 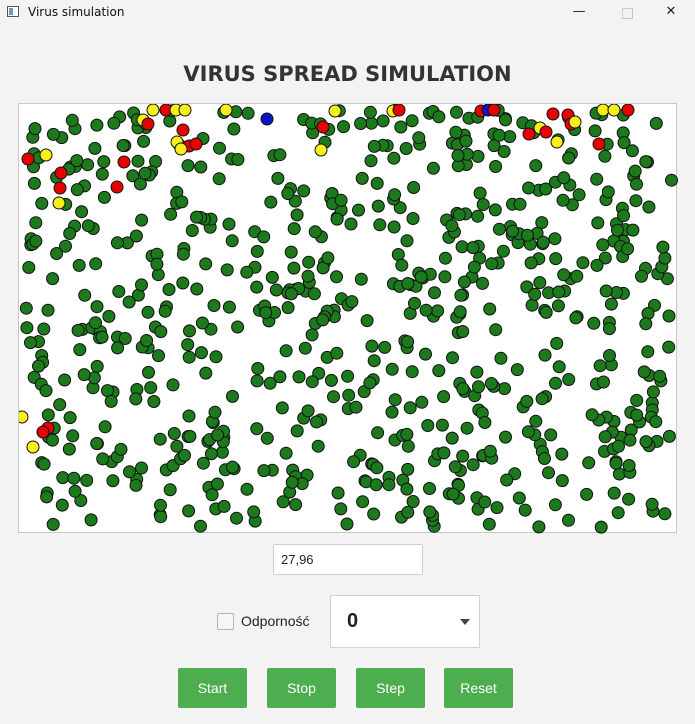 I want to click on count-dropdown: 0, so click(x=405, y=621).